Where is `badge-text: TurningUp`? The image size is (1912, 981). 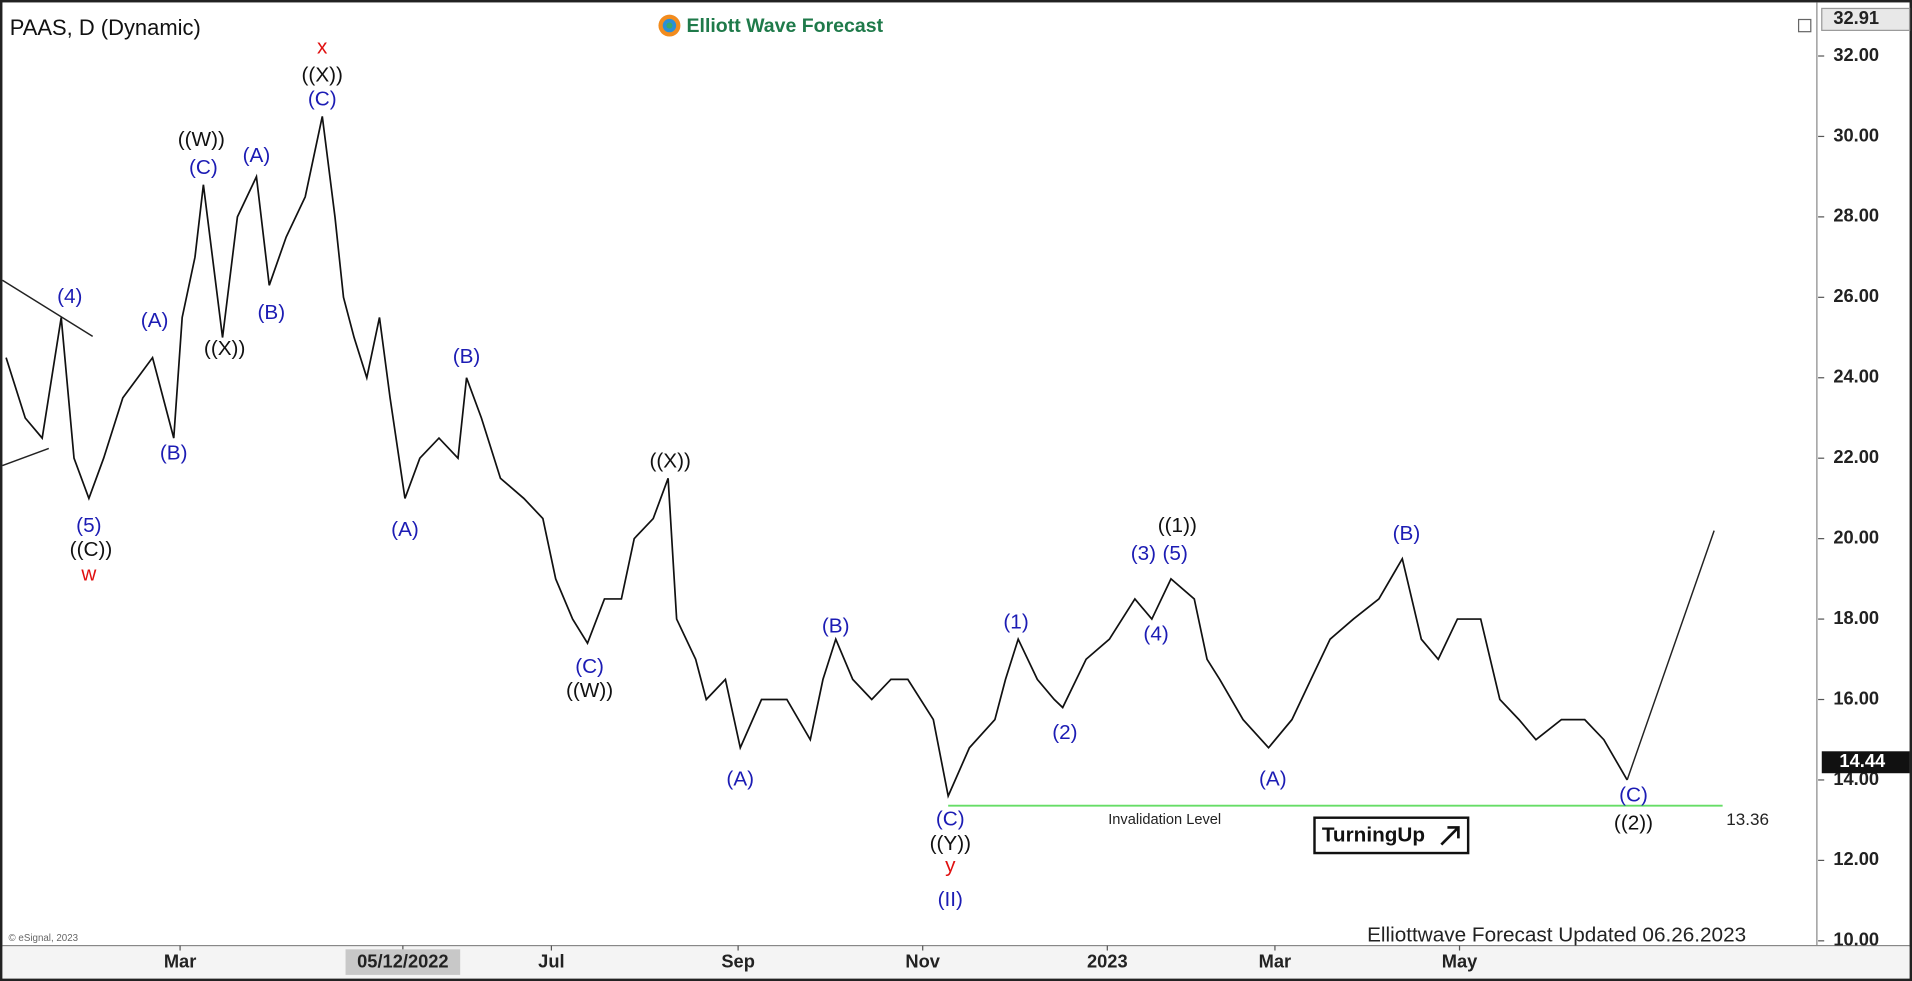
badge-text: TurningUp is located at coordinates (1373, 834).